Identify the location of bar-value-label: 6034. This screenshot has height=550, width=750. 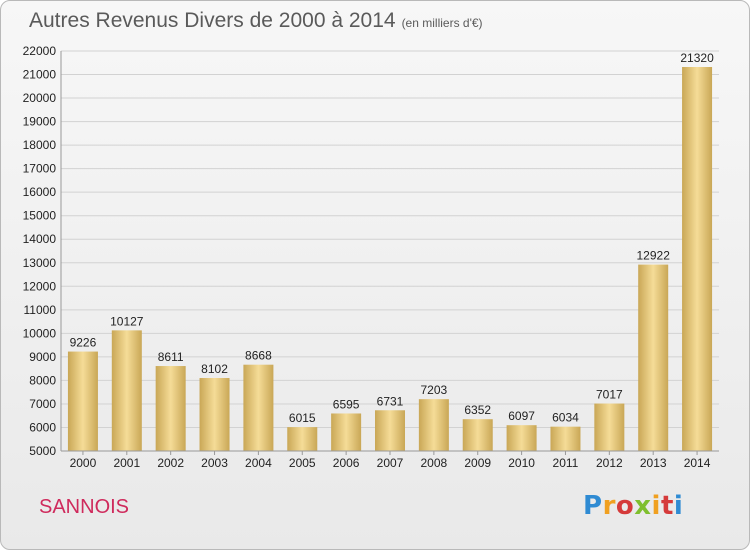
(565, 418).